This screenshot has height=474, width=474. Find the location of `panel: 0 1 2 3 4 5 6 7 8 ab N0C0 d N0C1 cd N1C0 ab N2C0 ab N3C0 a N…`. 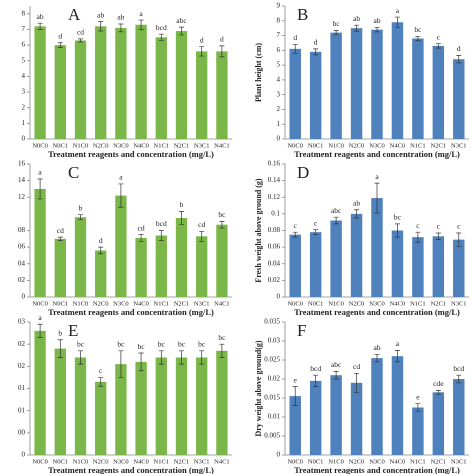

panel: 0 1 2 3 4 5 6 7 8 ab N0C0 d N0C1 cd N1C0 ab N2C0 ab N3C0 a N… is located at coordinates (127, 82).